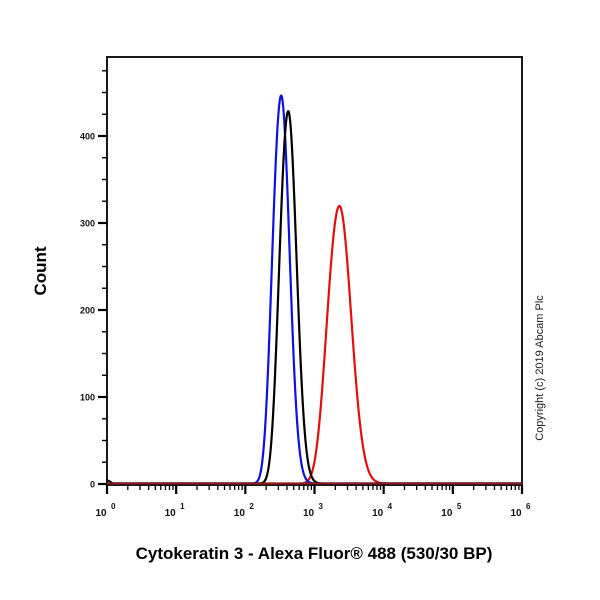  I want to click on x-tick-label: 10¹, so click(175, 510).